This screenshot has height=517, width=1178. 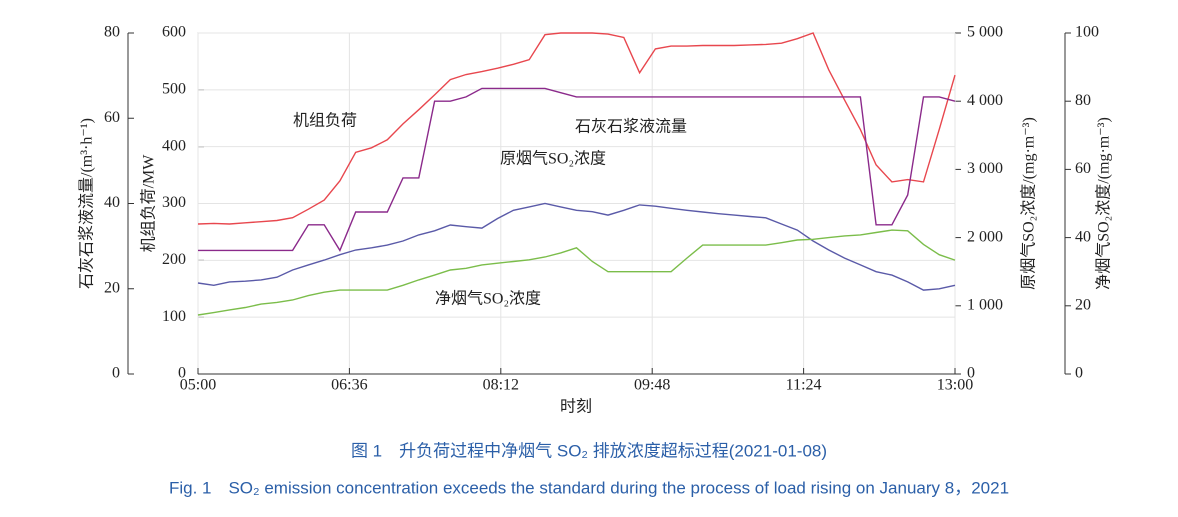 I want to click on y-axis-title: 原烟气SO₂浓度/(mg·m⁻³), so click(x=1029, y=203).